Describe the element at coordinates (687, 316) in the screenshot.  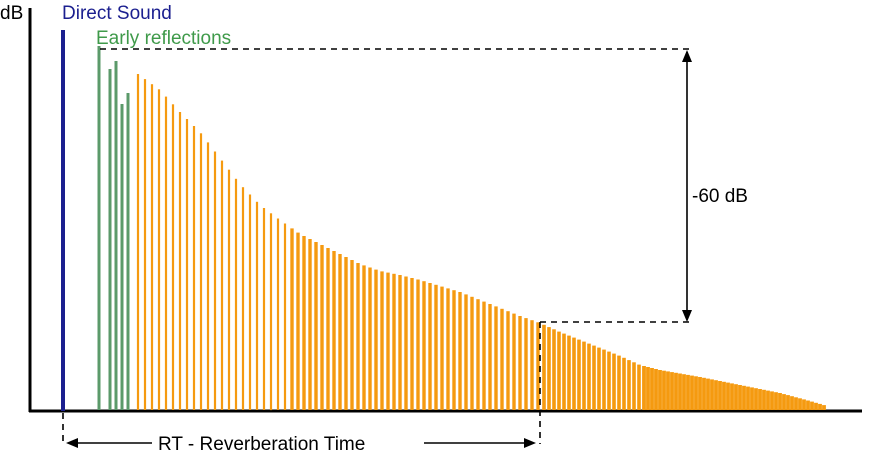
I see `decay-range-arrowhead-bottom` at that location.